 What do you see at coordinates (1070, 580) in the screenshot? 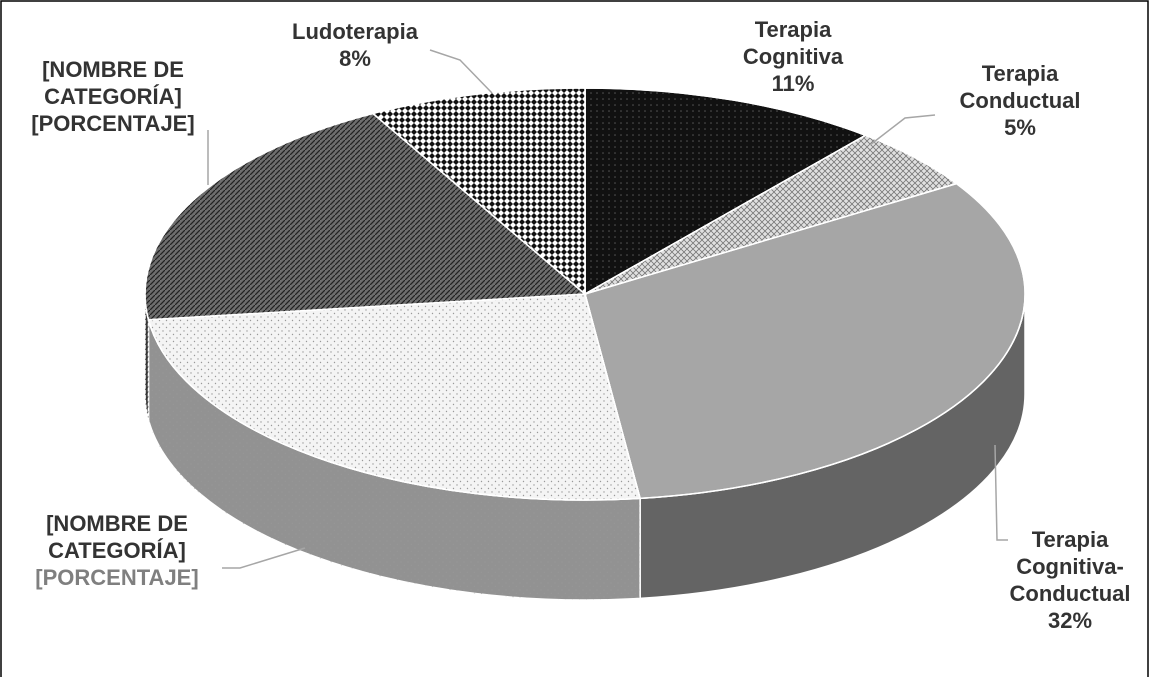
I see `data-label: Terapia Cognitiva-Conductual 32%` at bounding box center [1070, 580].